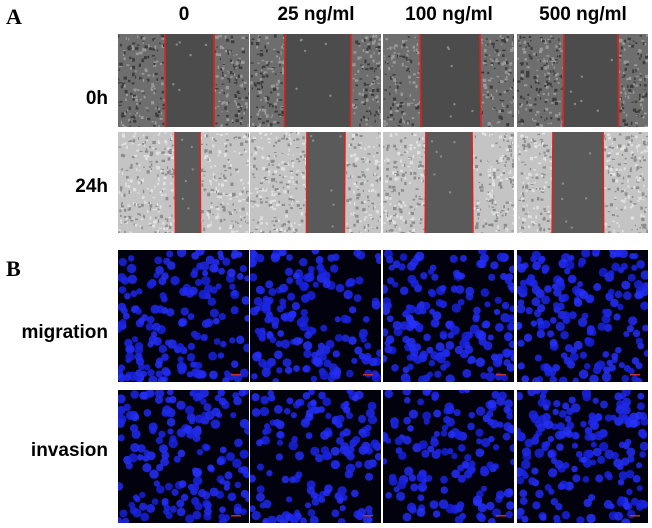 Image resolution: width=652 pixels, height=528 pixels. Describe the element at coordinates (13, 268) in the screenshot. I see `panel-b-letter: B` at that location.